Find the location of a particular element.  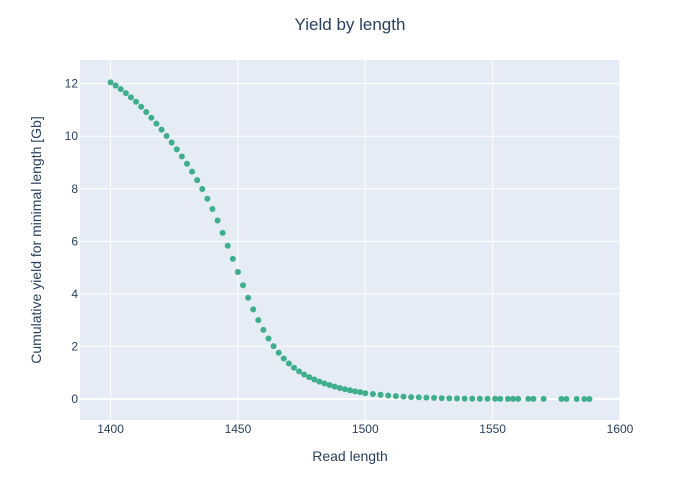

y-tick-label: 8 is located at coordinates (74, 189).